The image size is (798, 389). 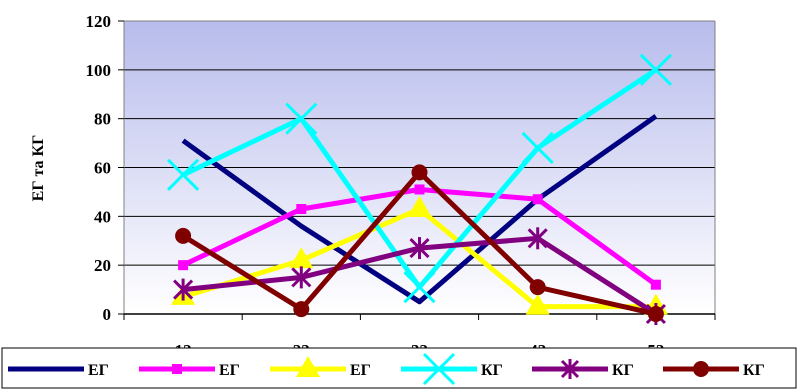 I want to click on y-tick-label: 100, so click(x=99, y=70).